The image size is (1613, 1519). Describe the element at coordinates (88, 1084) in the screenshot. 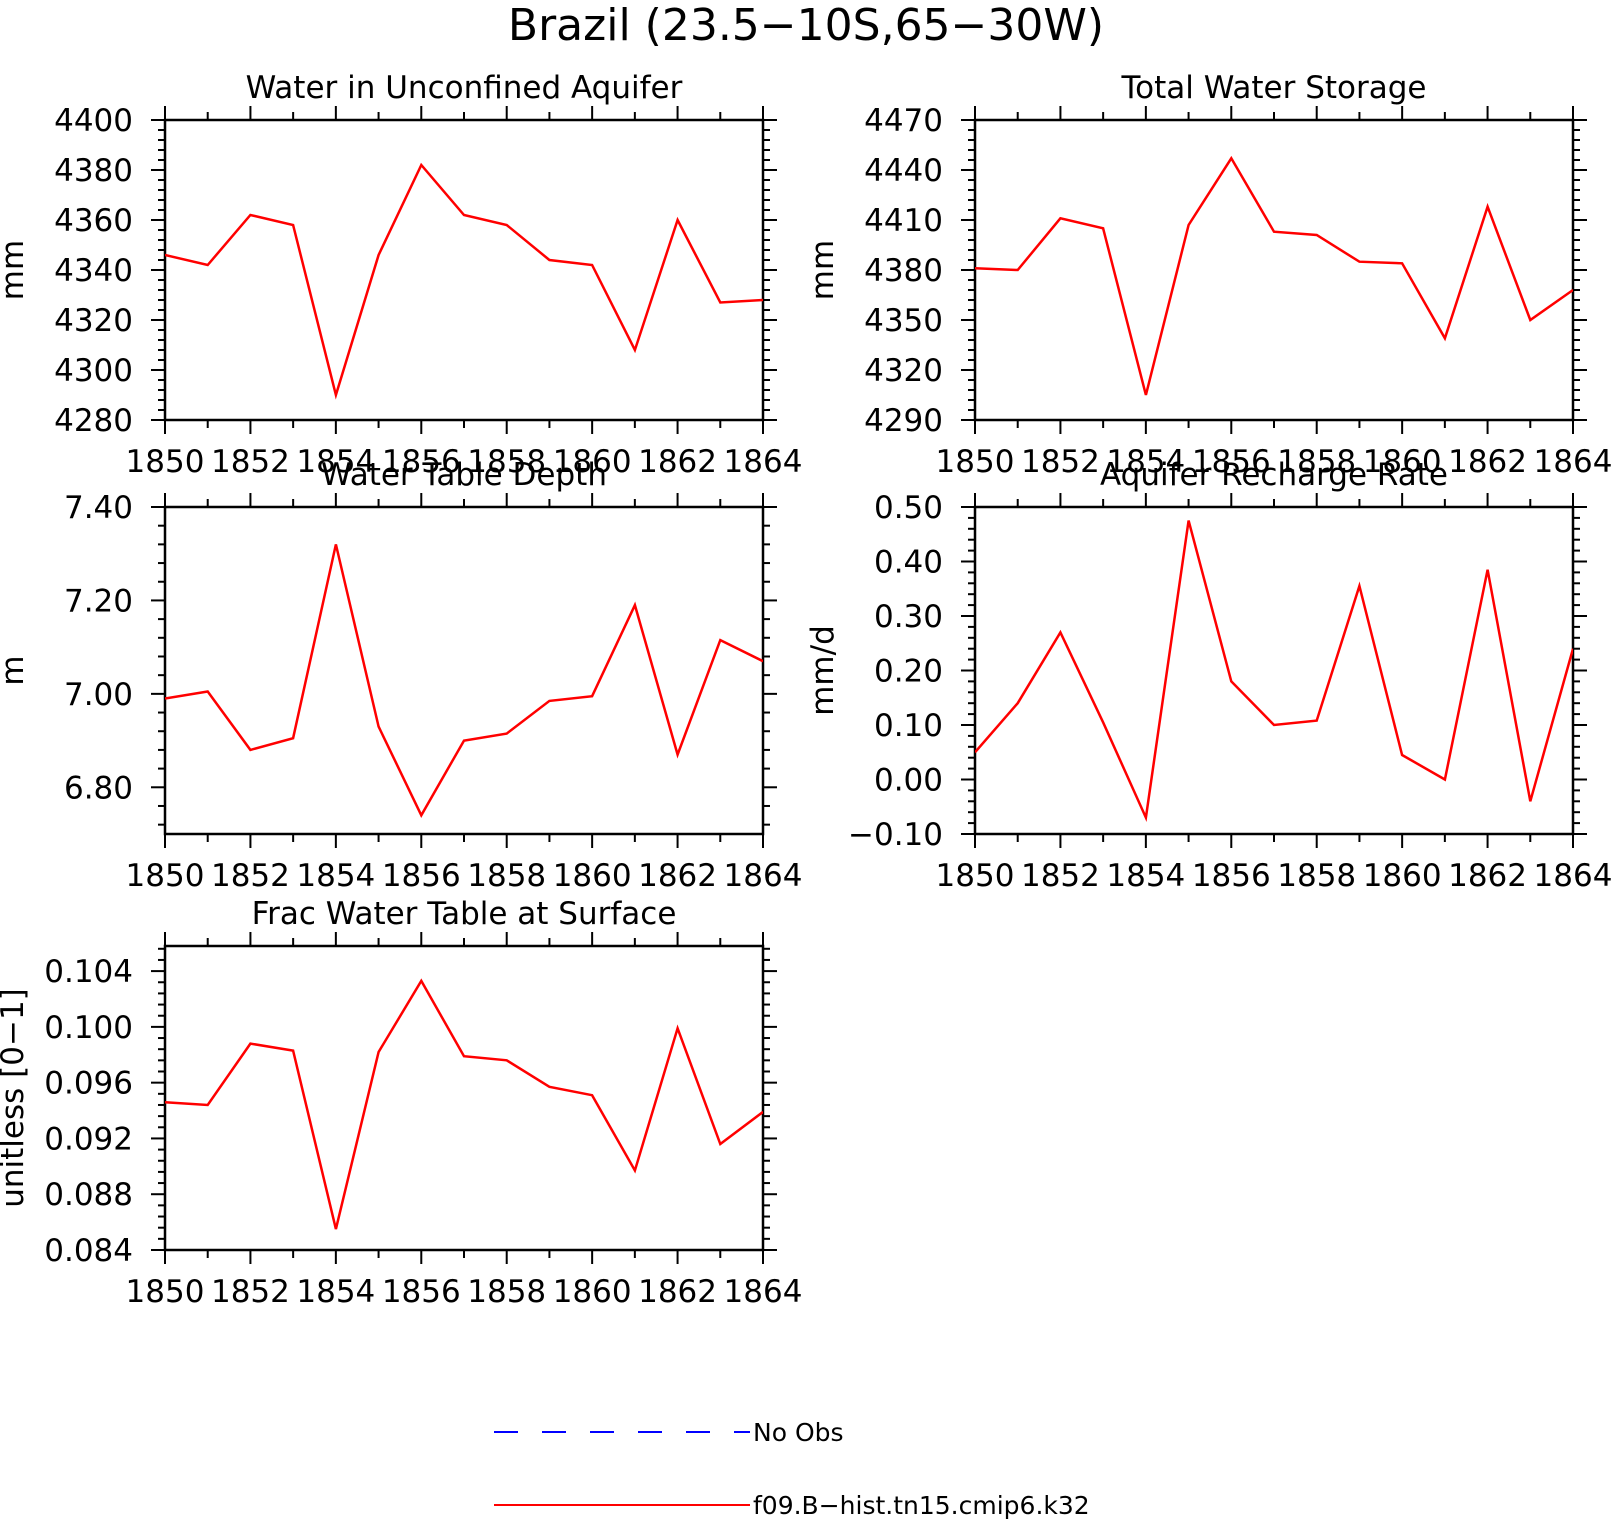

I see `y-tick-label: 0.096` at that location.